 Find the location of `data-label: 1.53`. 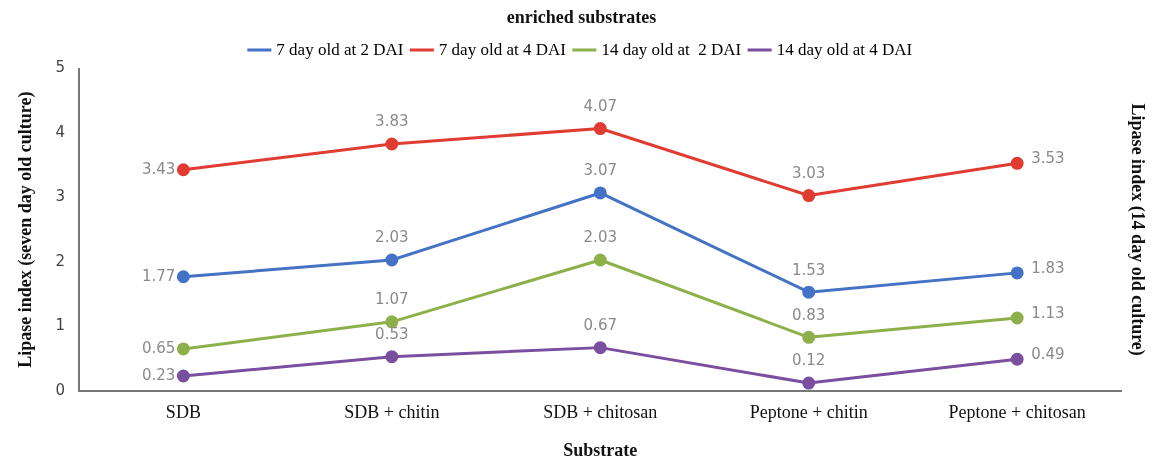

data-label: 1.53 is located at coordinates (809, 269).